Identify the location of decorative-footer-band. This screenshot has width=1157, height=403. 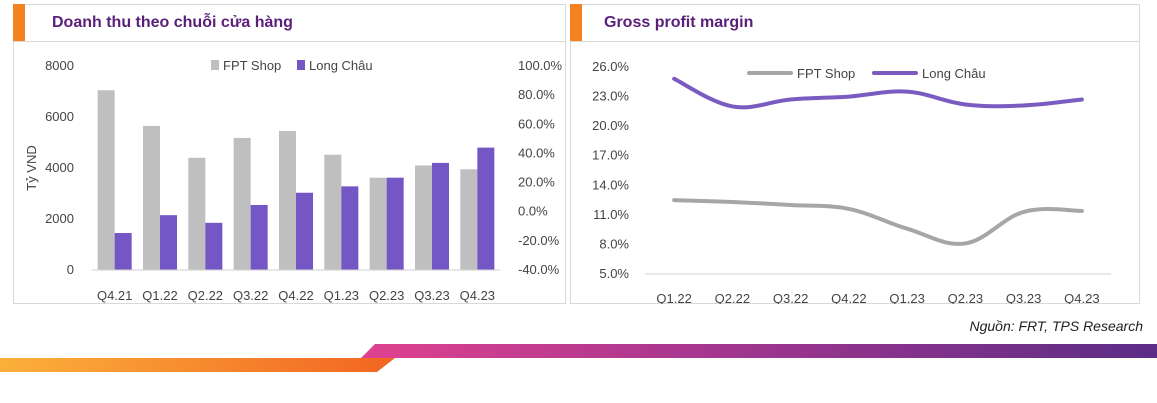
(578, 358).